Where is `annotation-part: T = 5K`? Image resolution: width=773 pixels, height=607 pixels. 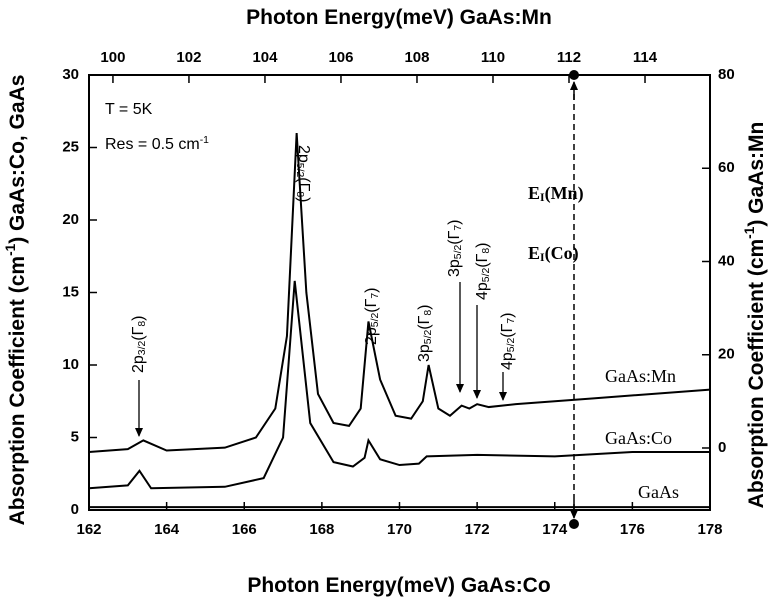
annotation-part: T = 5K is located at coordinates (129, 109).